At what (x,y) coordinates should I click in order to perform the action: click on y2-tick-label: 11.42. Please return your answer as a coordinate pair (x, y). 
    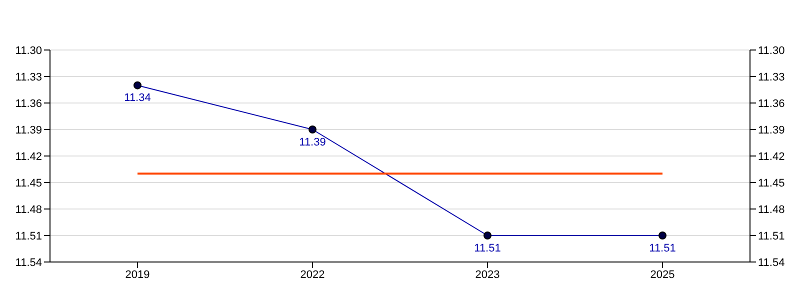
    Looking at the image, I should click on (771, 156).